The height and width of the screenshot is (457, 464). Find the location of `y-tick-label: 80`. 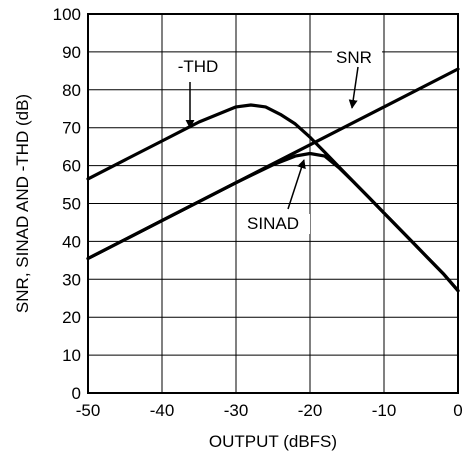

y-tick-label: 80 is located at coordinates (71, 90).